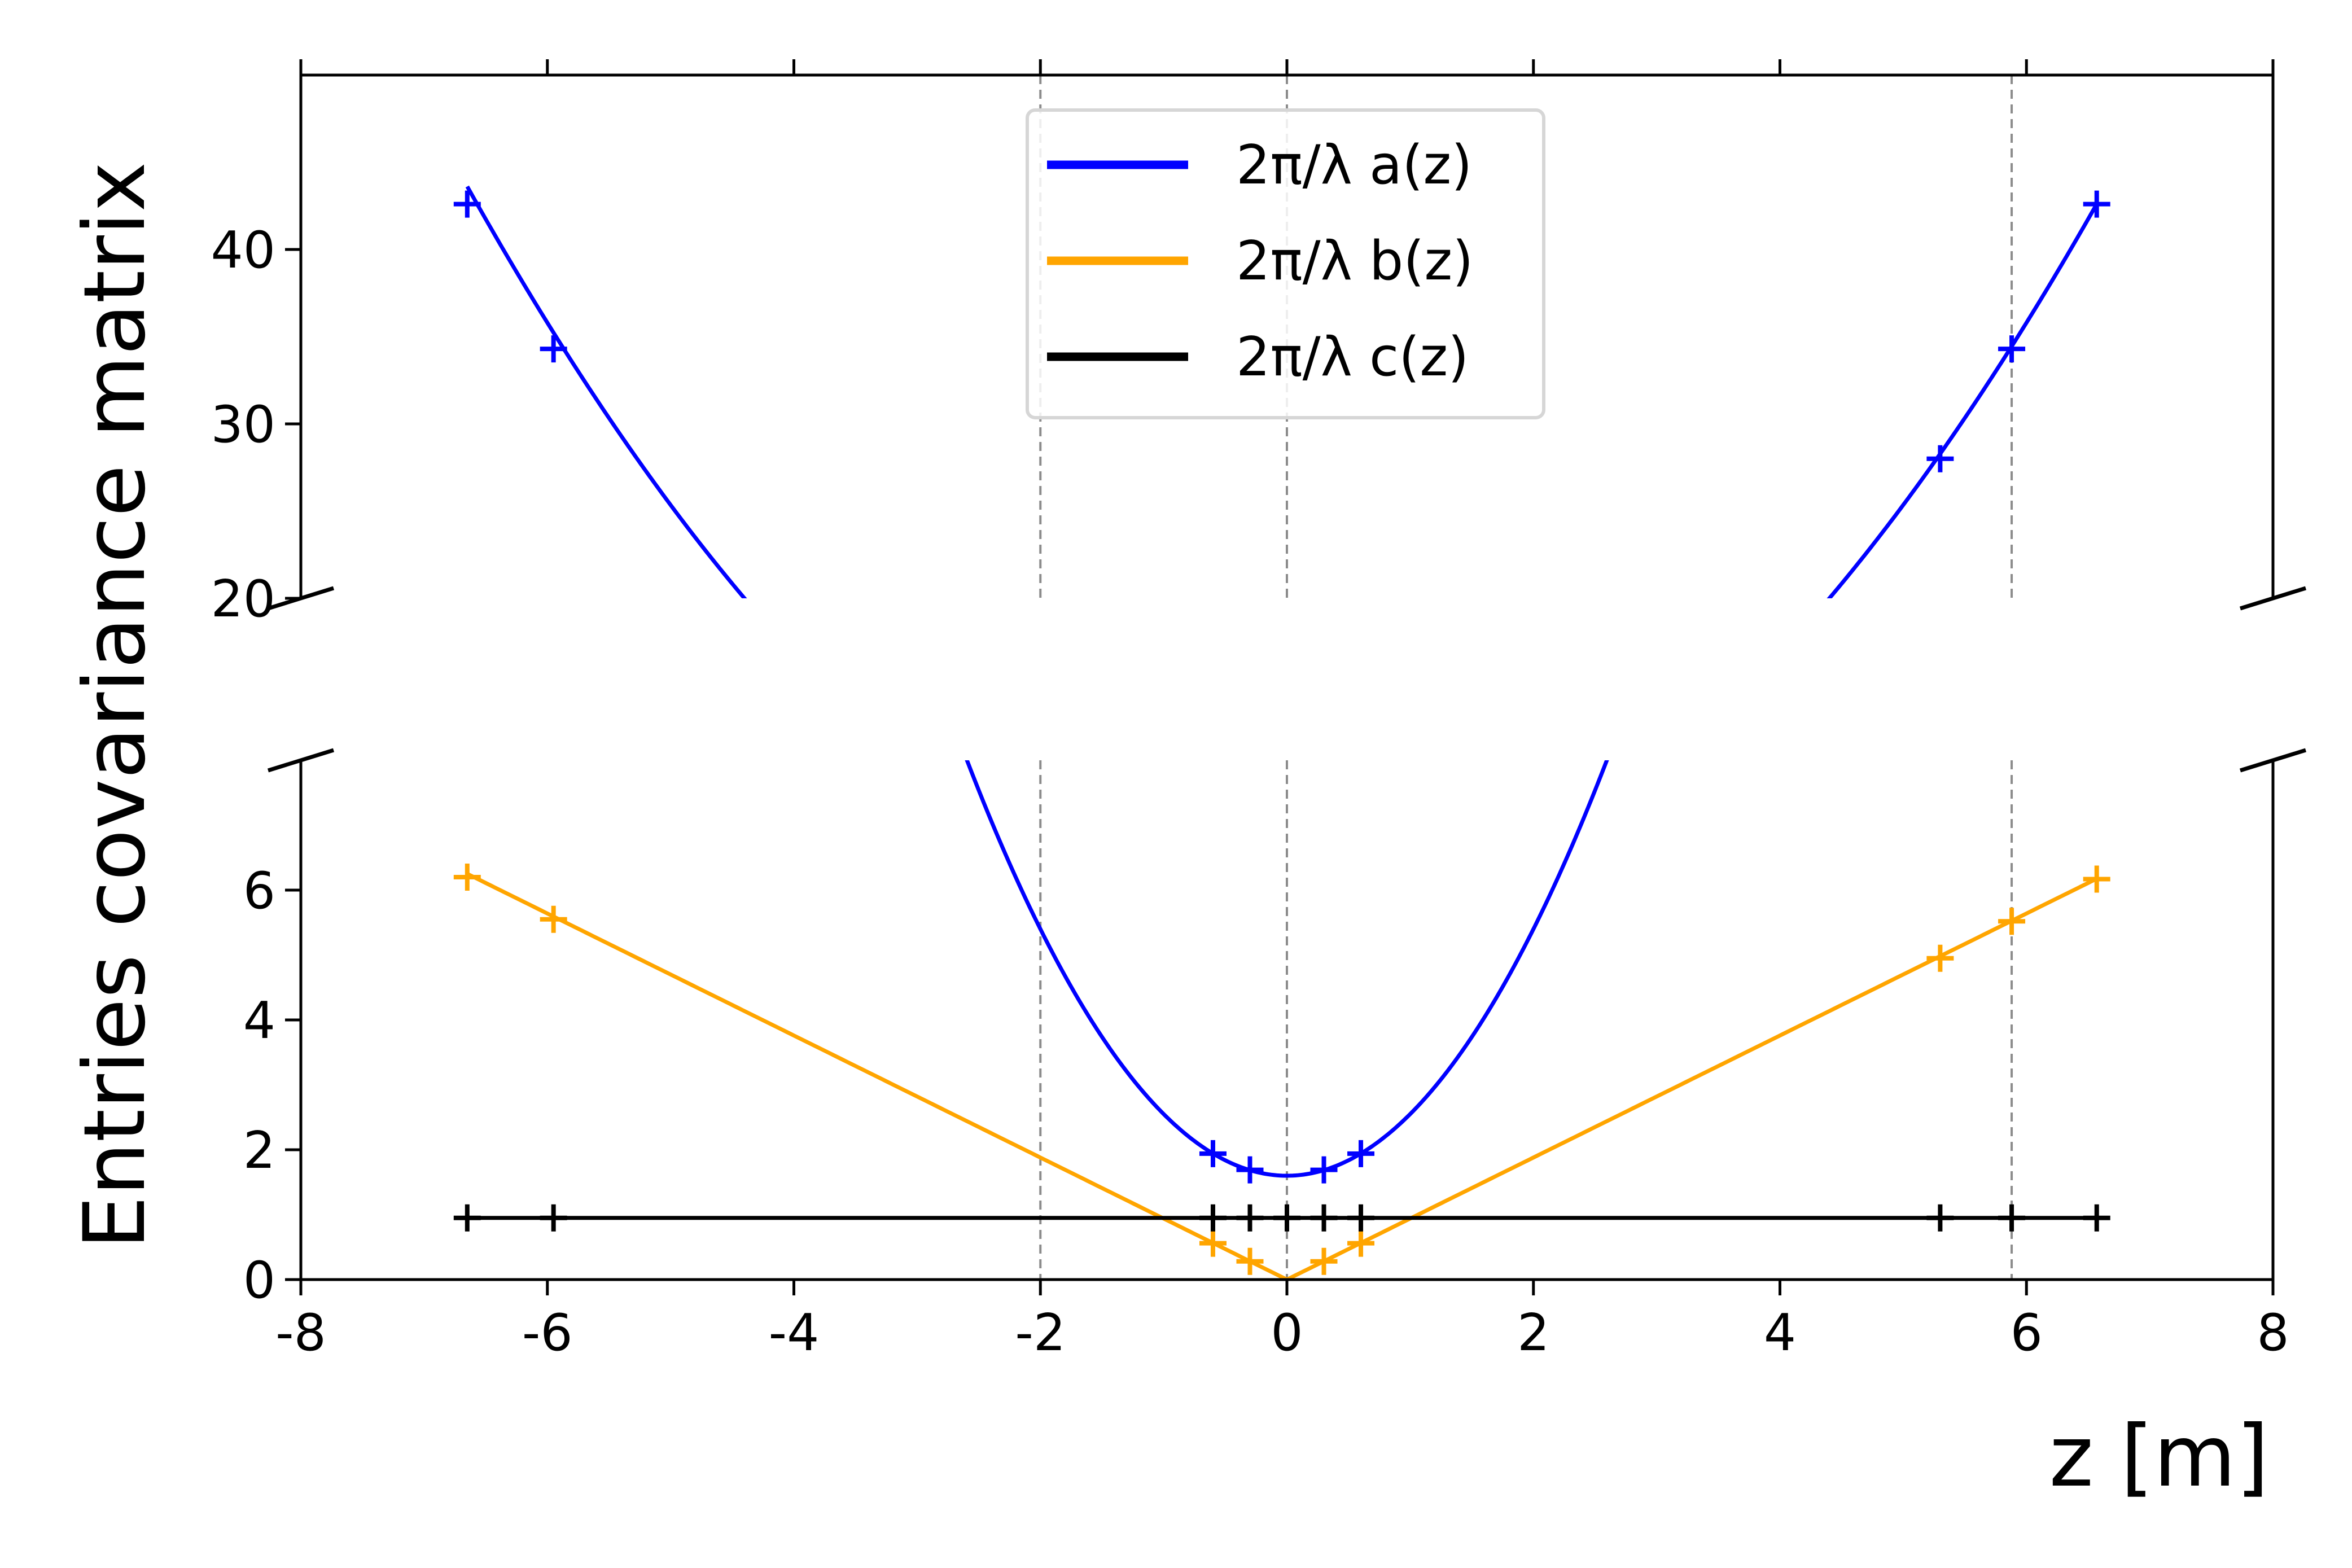 Image resolution: width=2352 pixels, height=1568 pixels. What do you see at coordinates (547, 1333) in the screenshot?
I see `x-tick-label-1: -6` at bounding box center [547, 1333].